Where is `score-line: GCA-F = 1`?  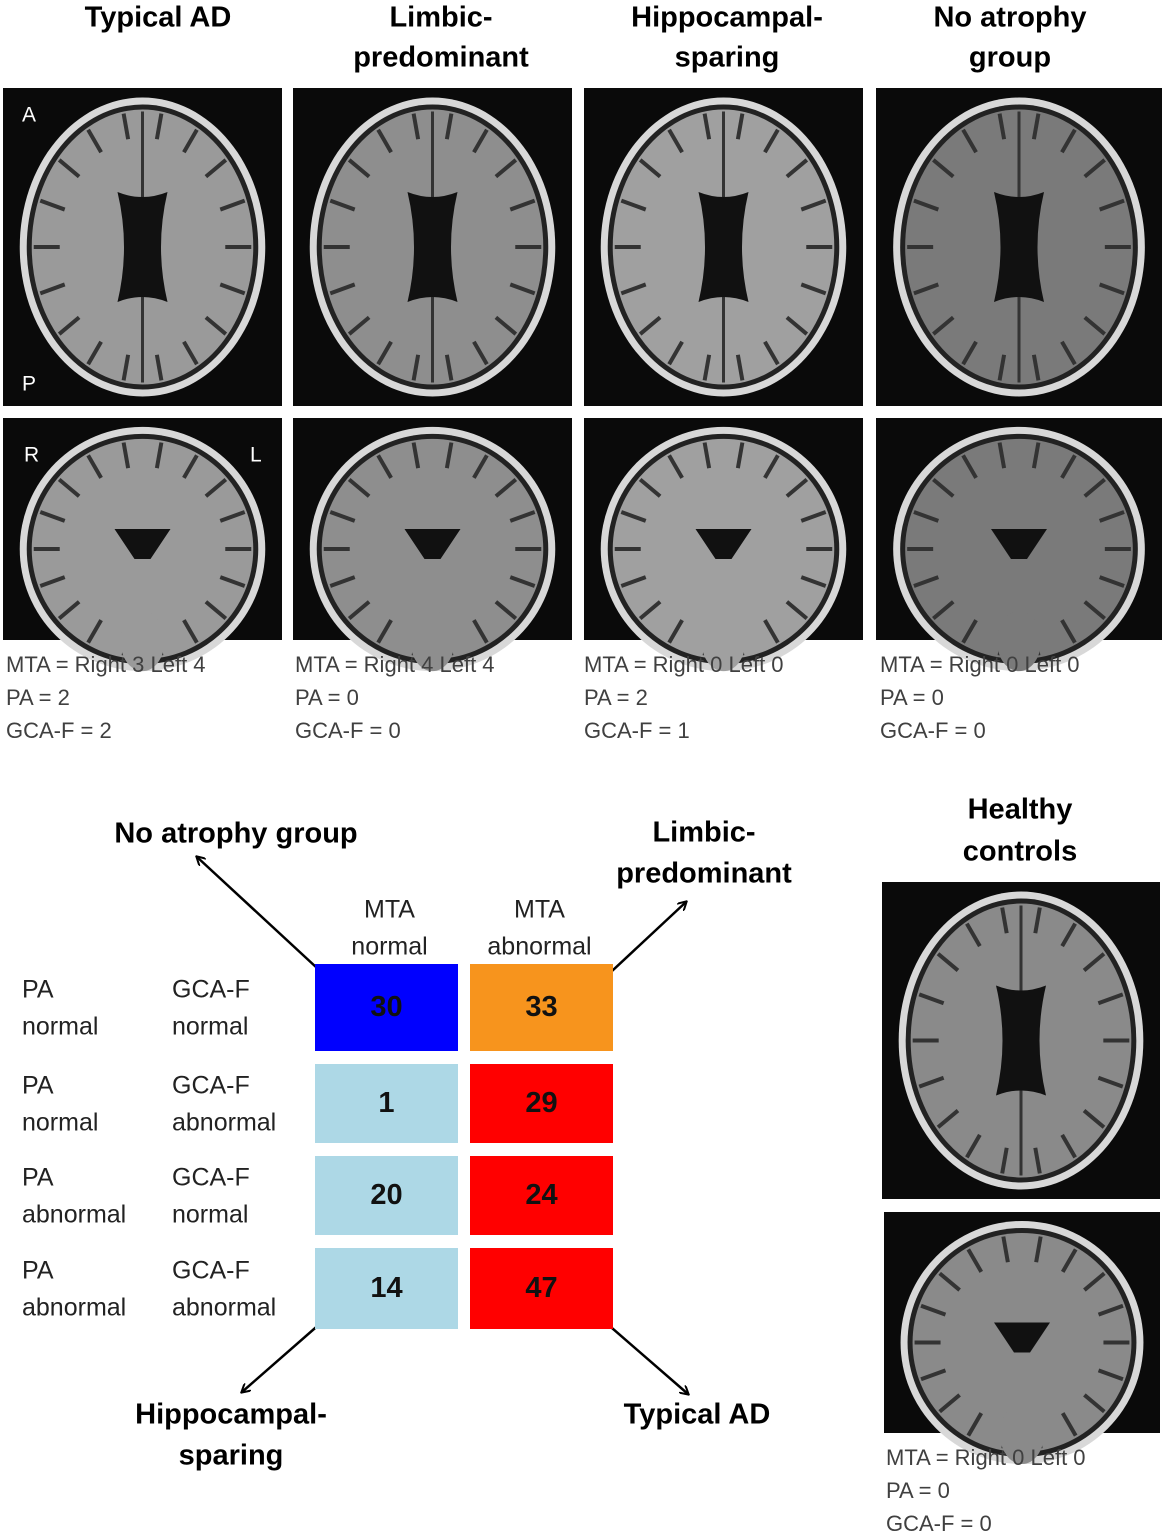
score-line: GCA-F = 1 is located at coordinates (637, 730).